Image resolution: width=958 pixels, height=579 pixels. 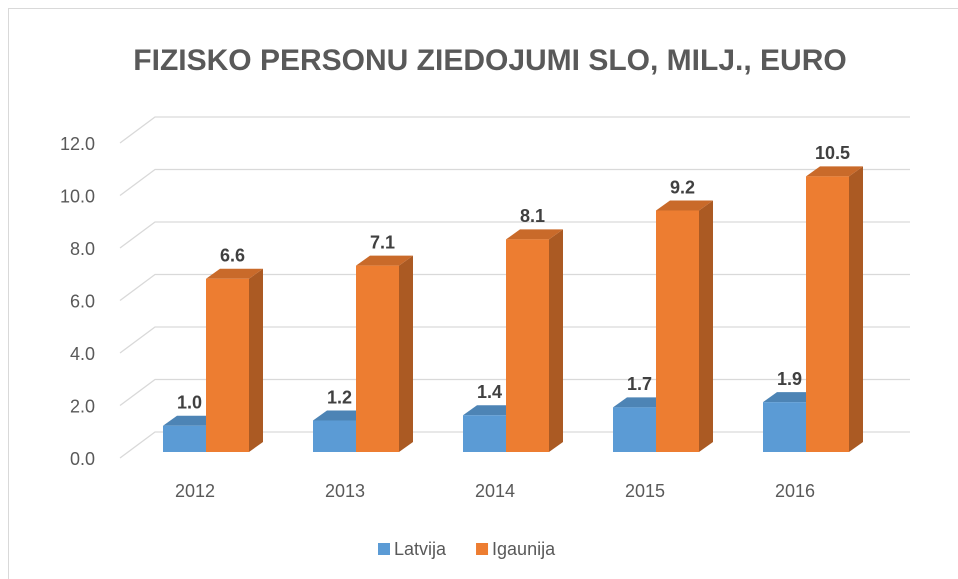 What do you see at coordinates (195, 491) in the screenshot?
I see `x-tick-label: 2012` at bounding box center [195, 491].